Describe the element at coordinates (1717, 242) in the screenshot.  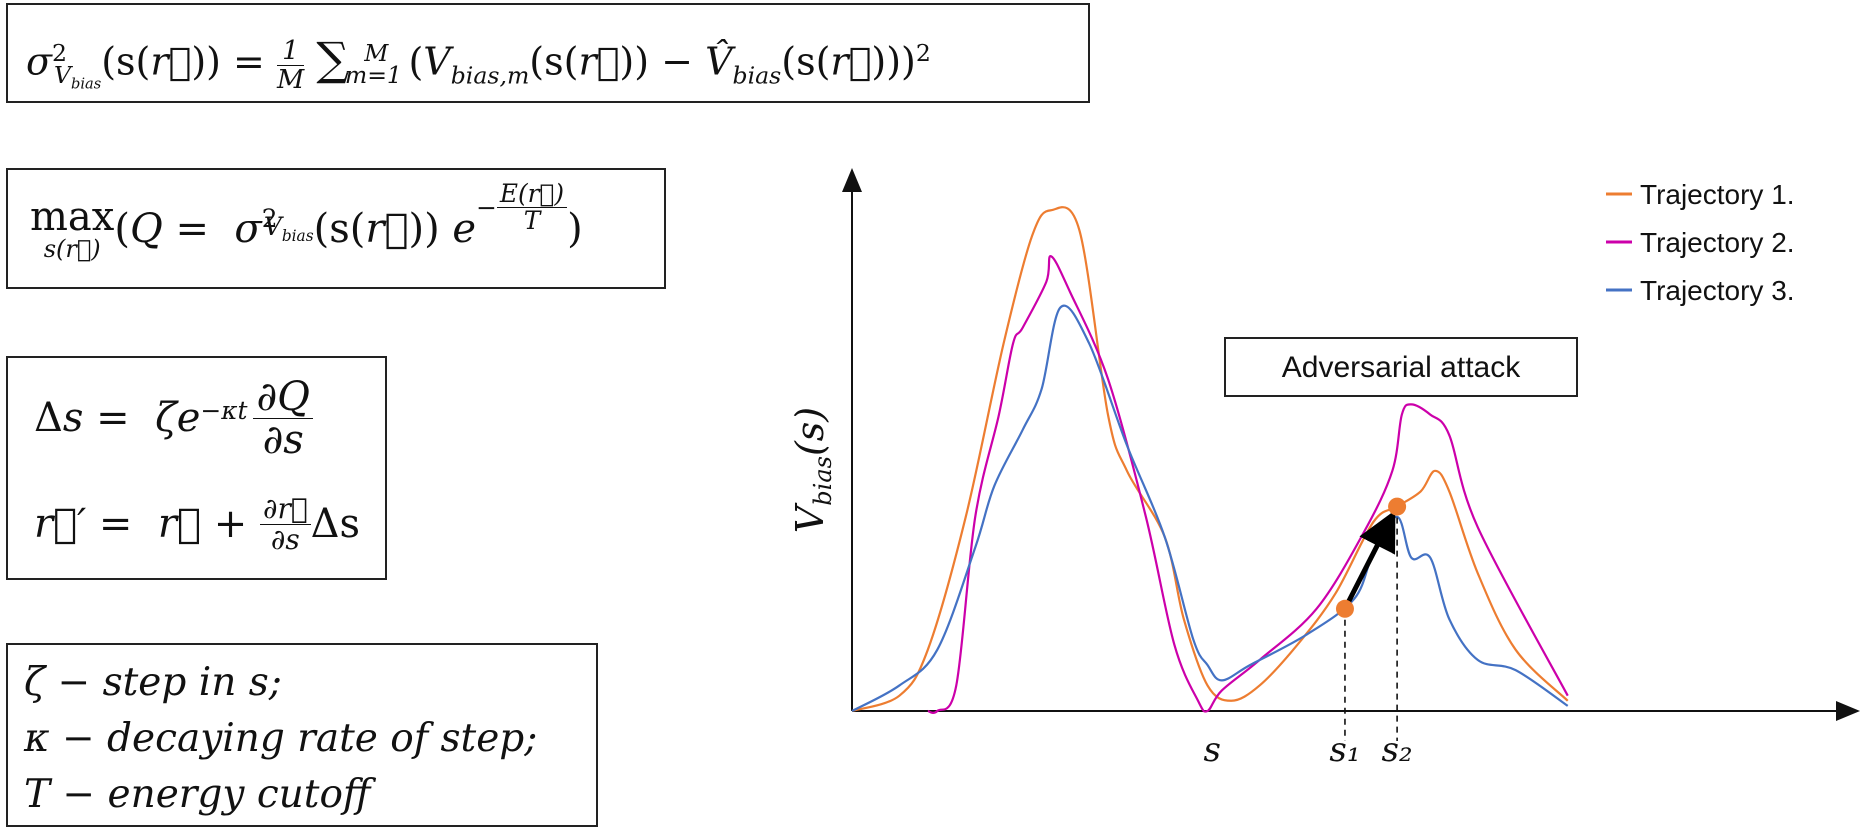
I see `legend-label-2: Trajectory 2.` at that location.